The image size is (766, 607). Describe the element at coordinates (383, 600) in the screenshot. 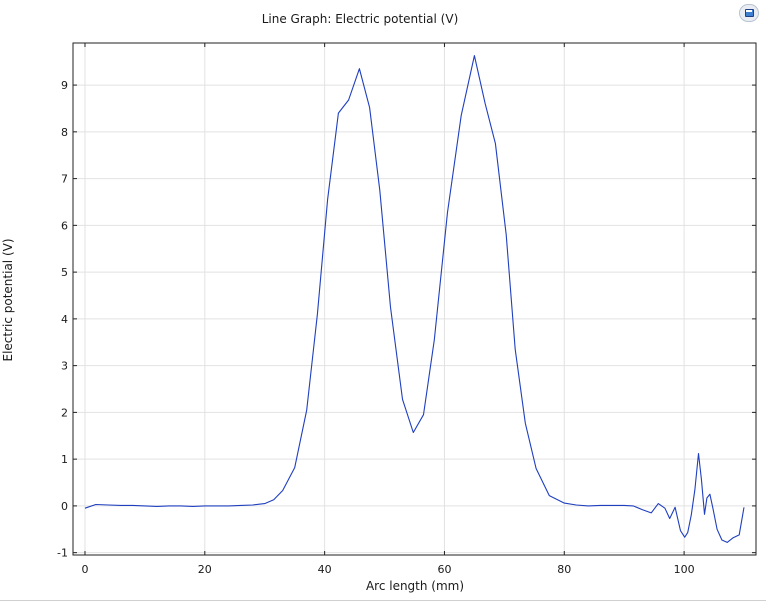

I see `divider` at that location.